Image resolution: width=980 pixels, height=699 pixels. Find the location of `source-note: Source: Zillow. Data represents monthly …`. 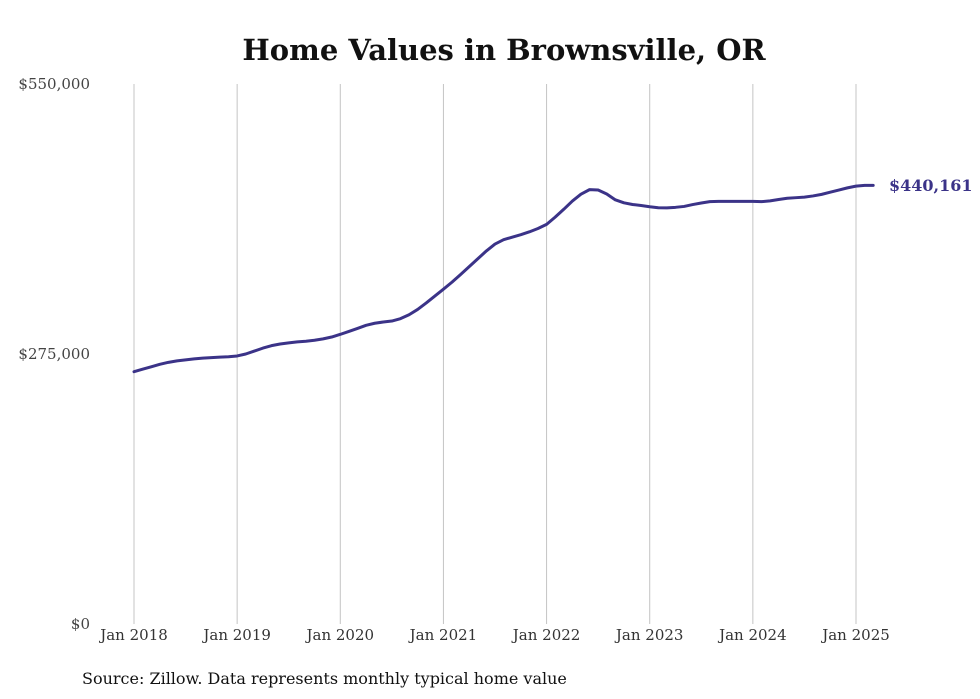

source-note: Source: Zillow. Data represents monthly … is located at coordinates (324, 678).